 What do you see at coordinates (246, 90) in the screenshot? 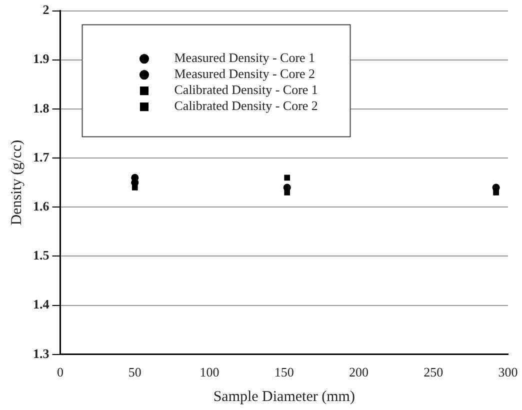
I see `legend-label: Calibrated Density - Core 1` at bounding box center [246, 90].